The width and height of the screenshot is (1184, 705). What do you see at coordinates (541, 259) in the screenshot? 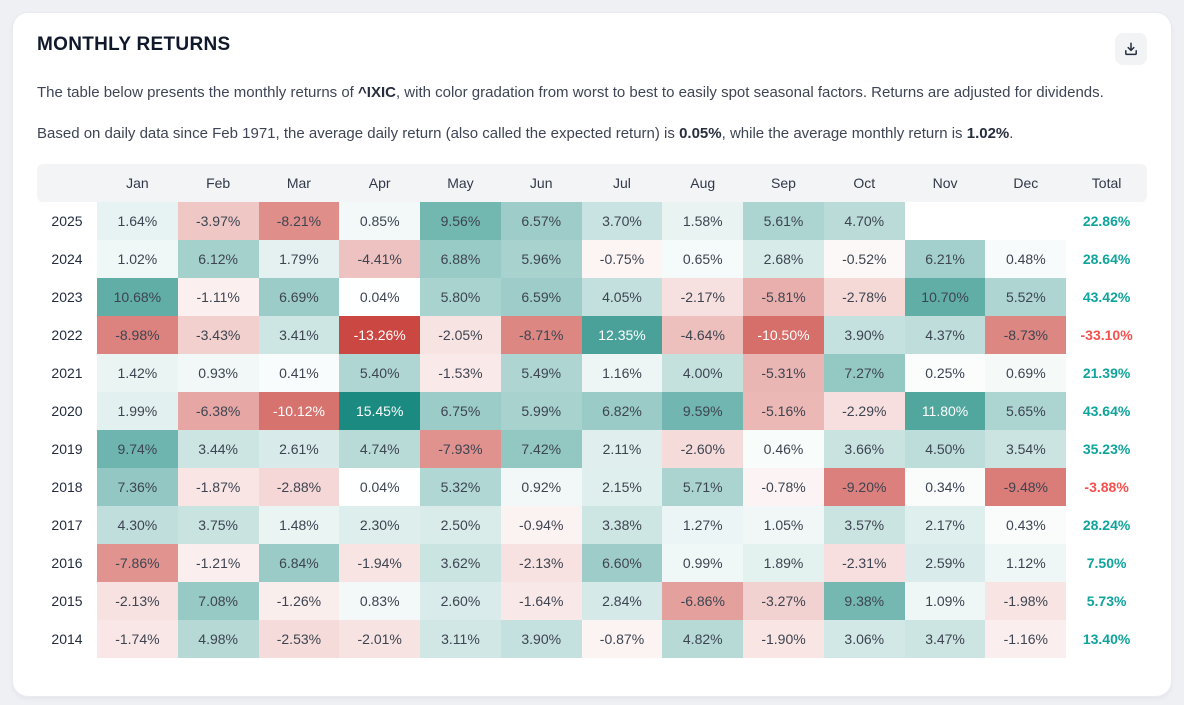
I see `return-cell: 5.96%` at bounding box center [541, 259].